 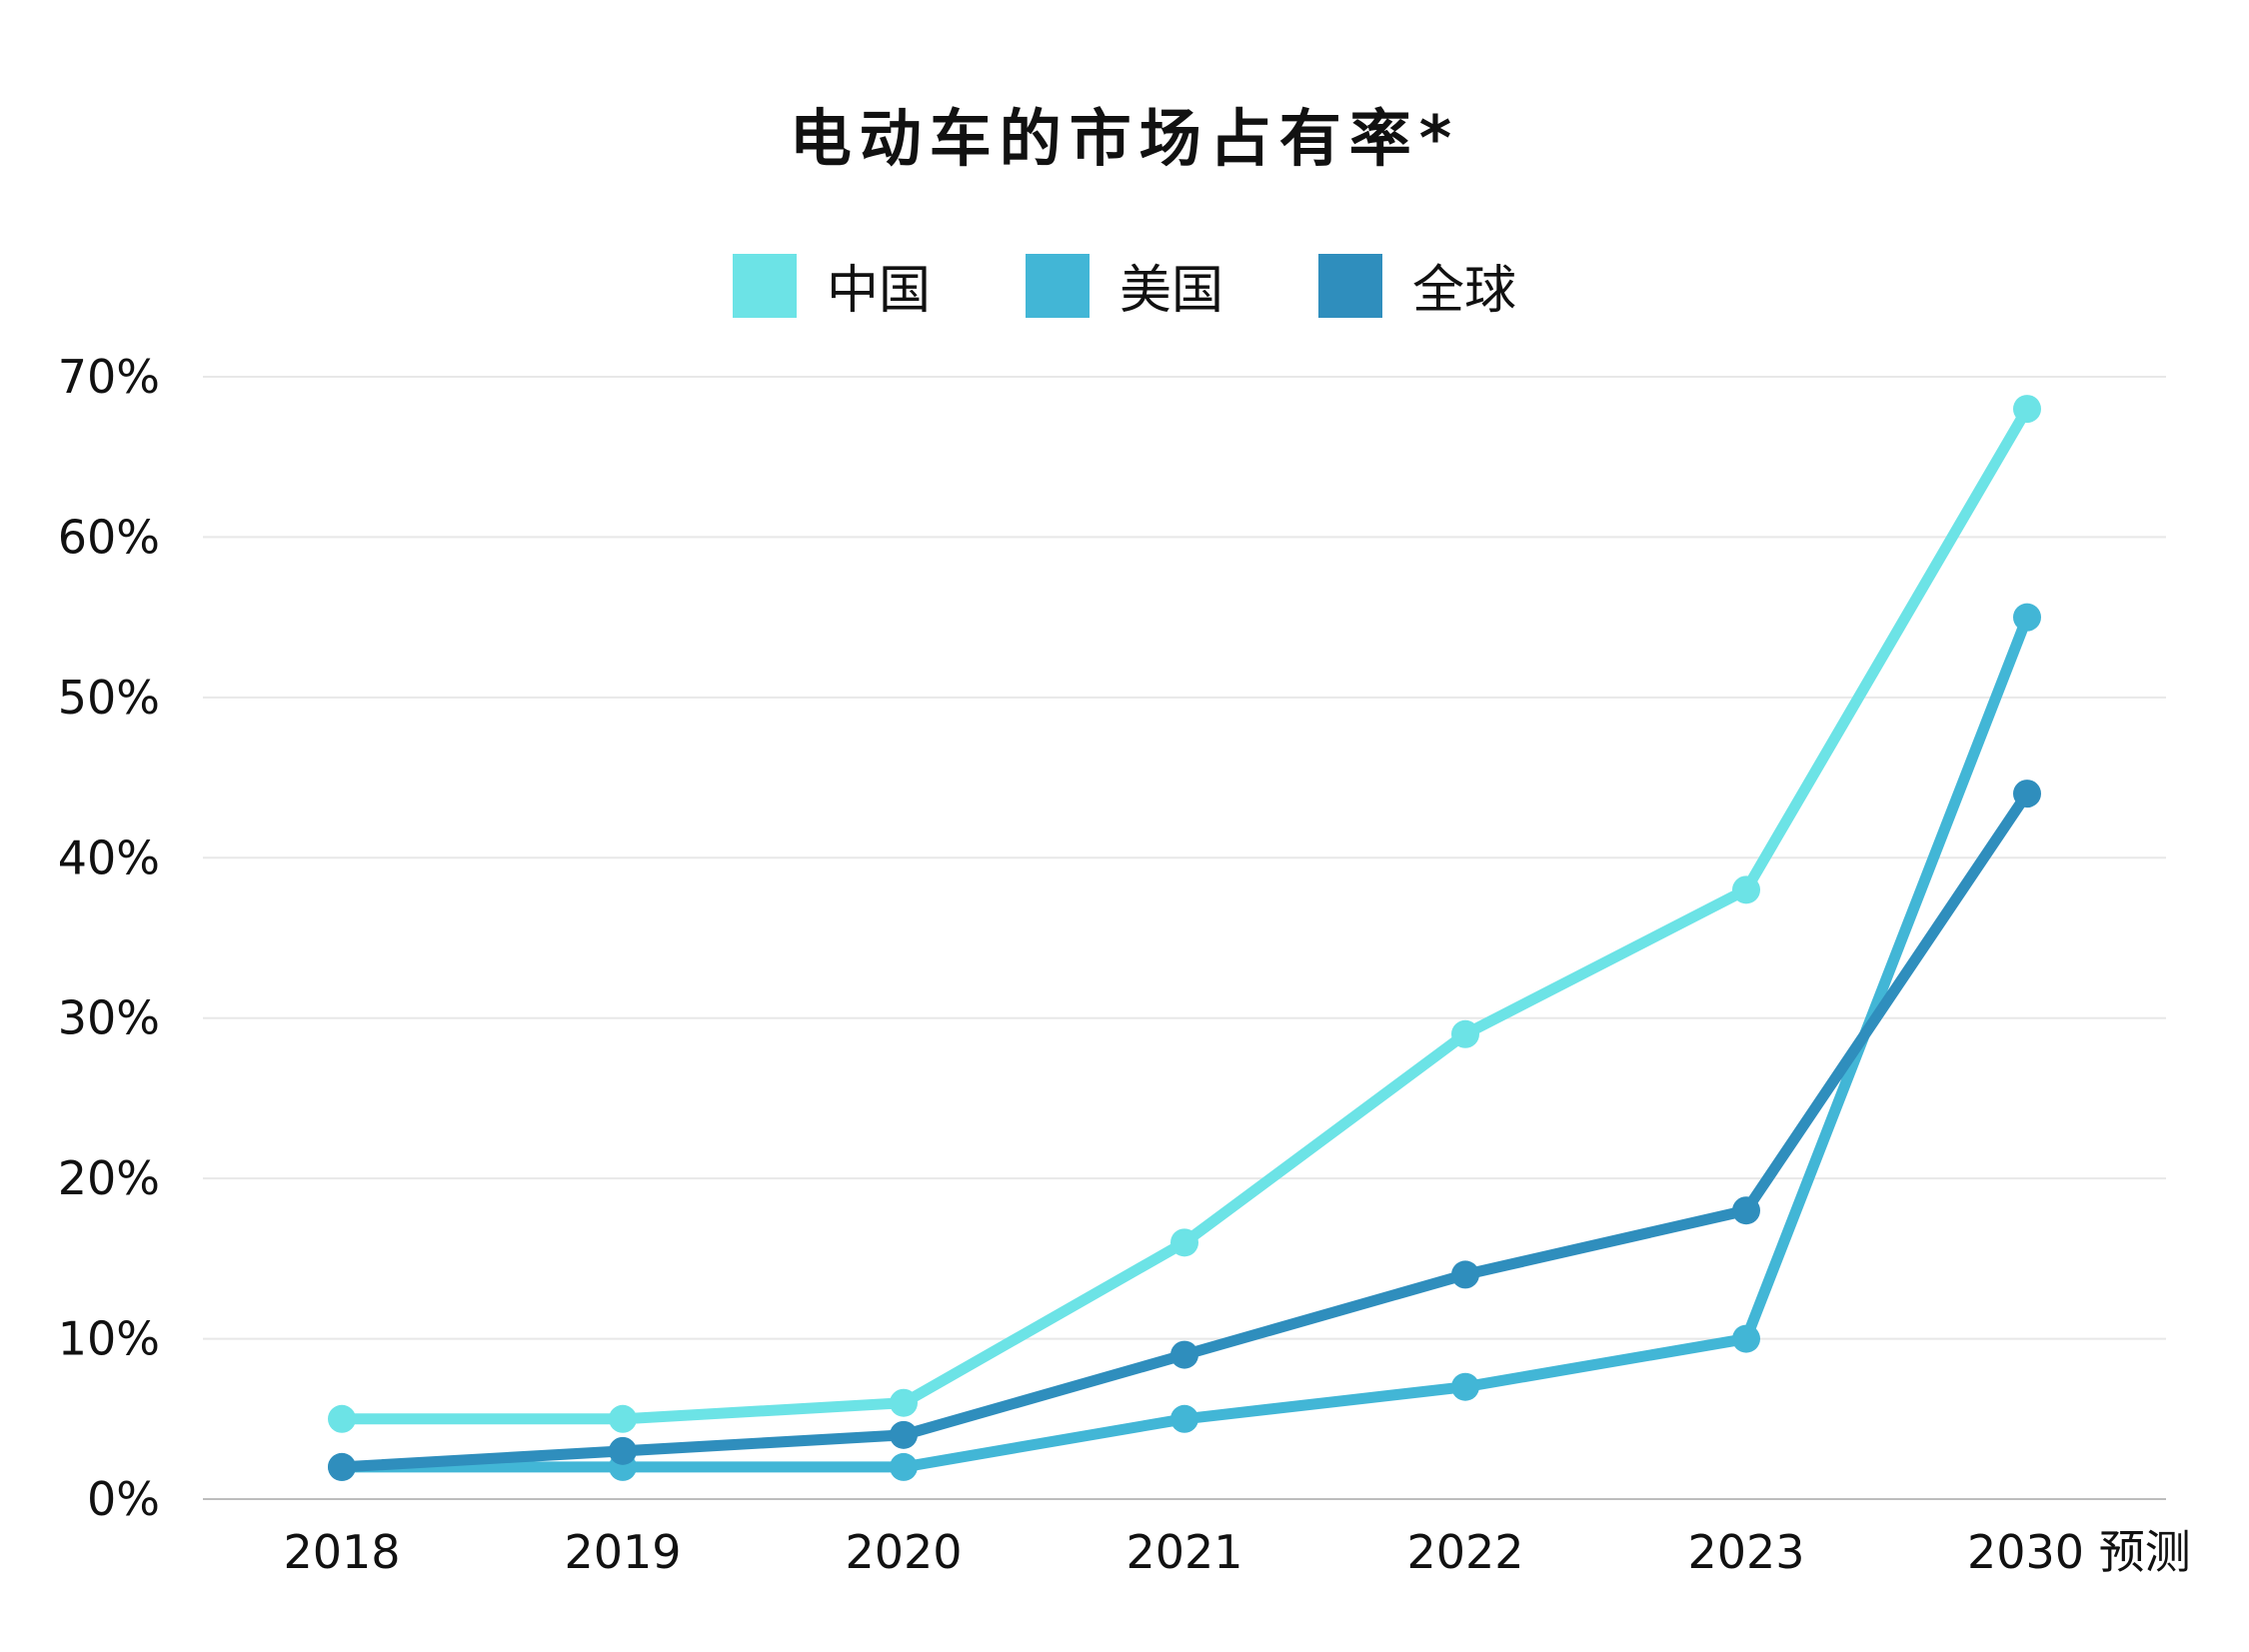 I want to click on legend-label-usa: 美国, so click(x=1171, y=291).